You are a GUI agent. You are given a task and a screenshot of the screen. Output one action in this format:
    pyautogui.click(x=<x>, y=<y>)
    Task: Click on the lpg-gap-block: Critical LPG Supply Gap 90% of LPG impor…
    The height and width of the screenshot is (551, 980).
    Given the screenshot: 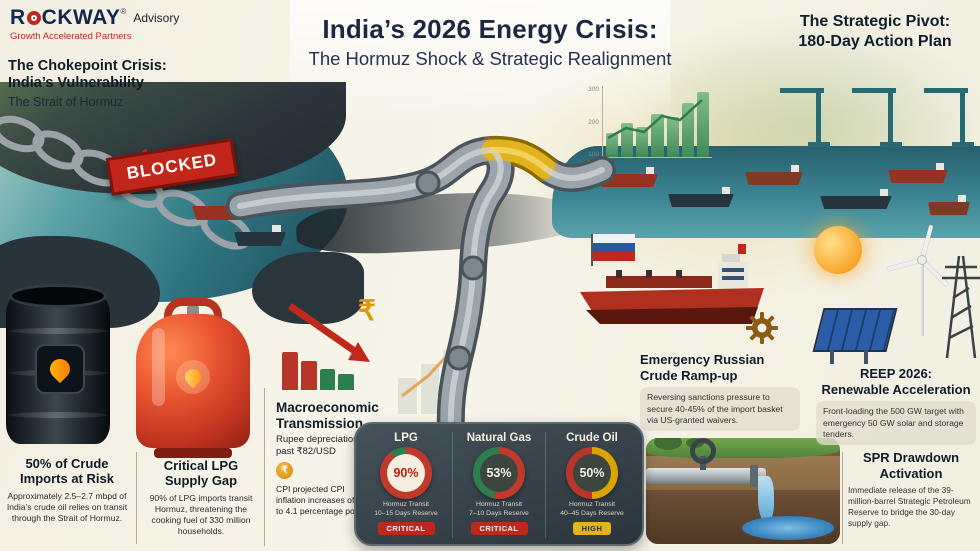 What is the action you would take?
    pyautogui.click(x=201, y=497)
    